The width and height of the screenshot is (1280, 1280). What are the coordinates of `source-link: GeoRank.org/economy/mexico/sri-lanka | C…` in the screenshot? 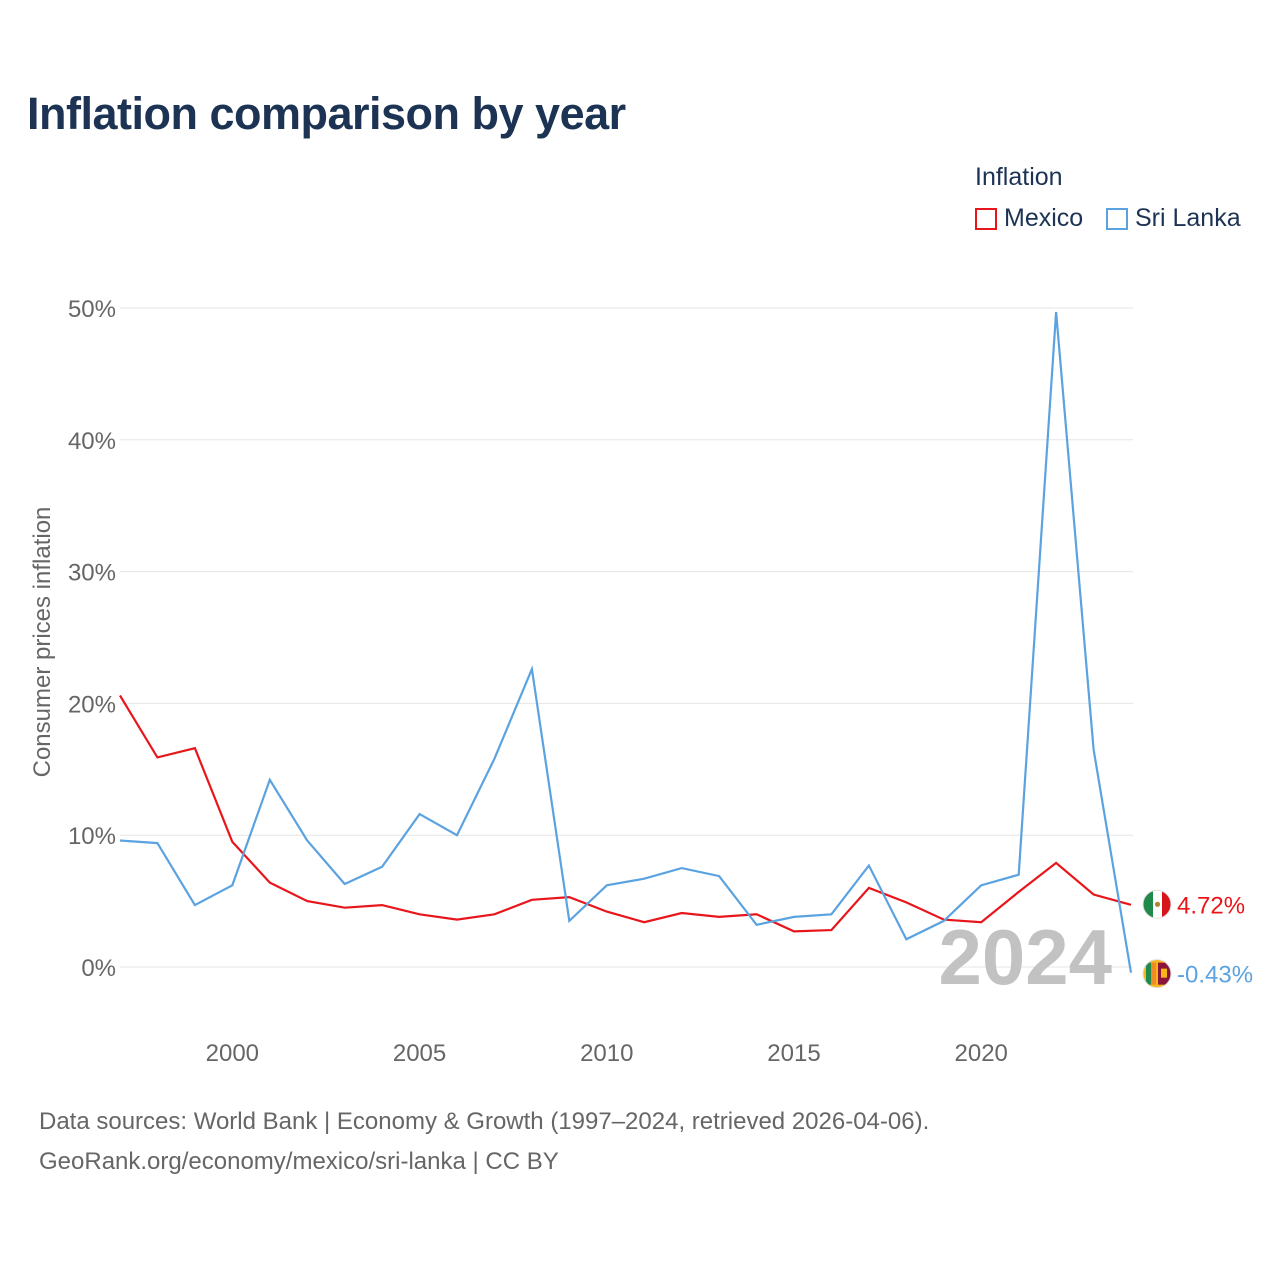 It's located at (299, 1161).